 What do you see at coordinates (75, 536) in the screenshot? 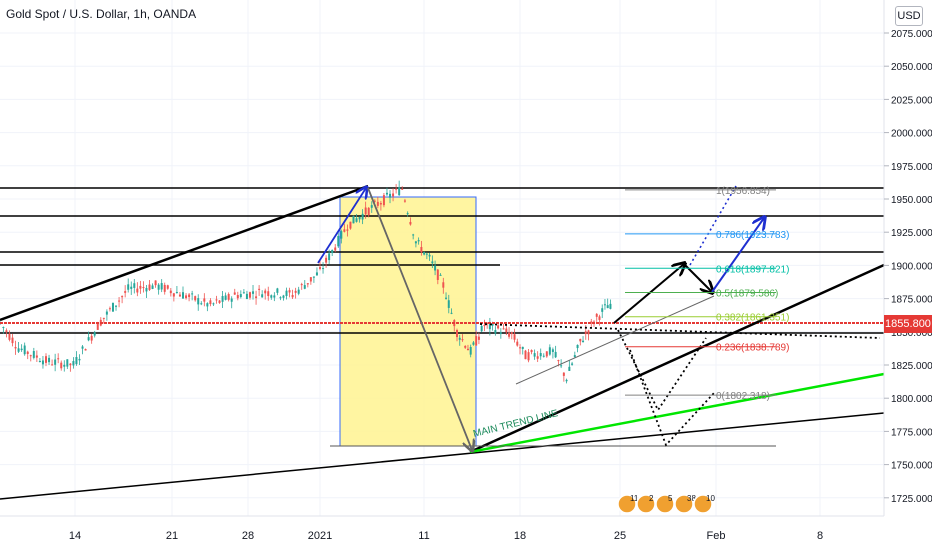
I see `time-tick-label: 14` at bounding box center [75, 536].